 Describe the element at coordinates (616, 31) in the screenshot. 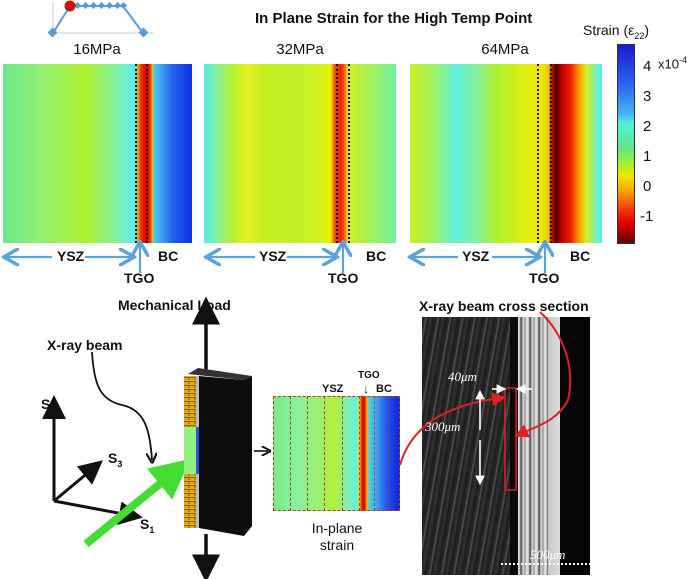

I see `colorbar-title: Strain (ε22)` at that location.